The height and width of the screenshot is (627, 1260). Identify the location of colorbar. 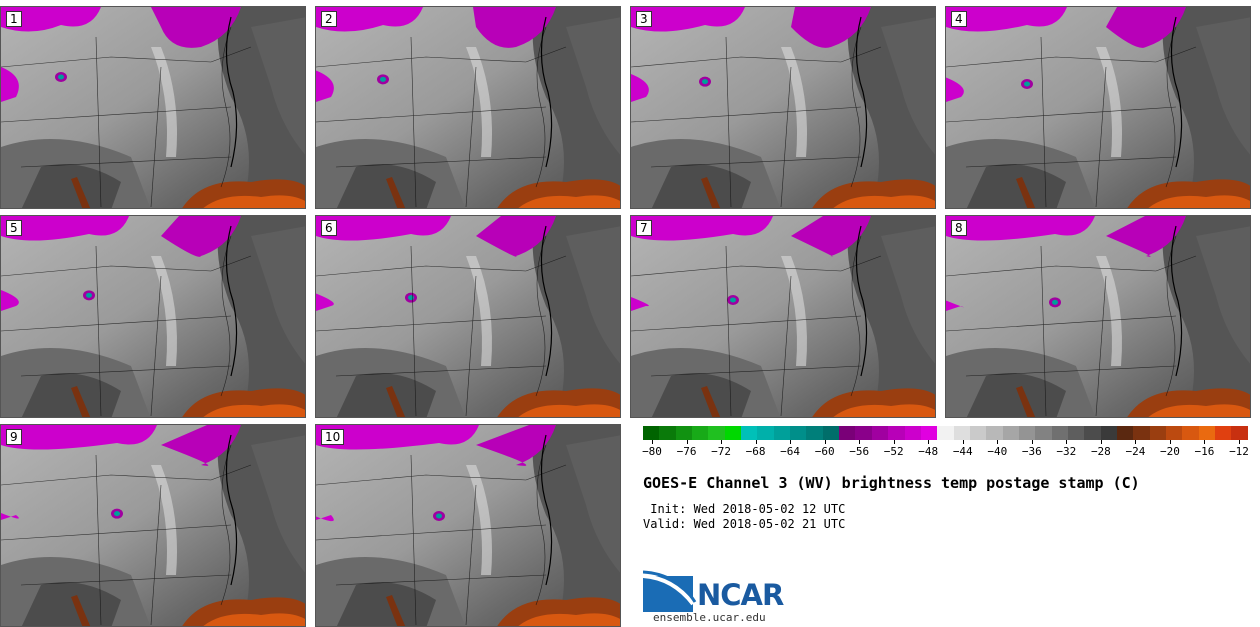
(945, 433).